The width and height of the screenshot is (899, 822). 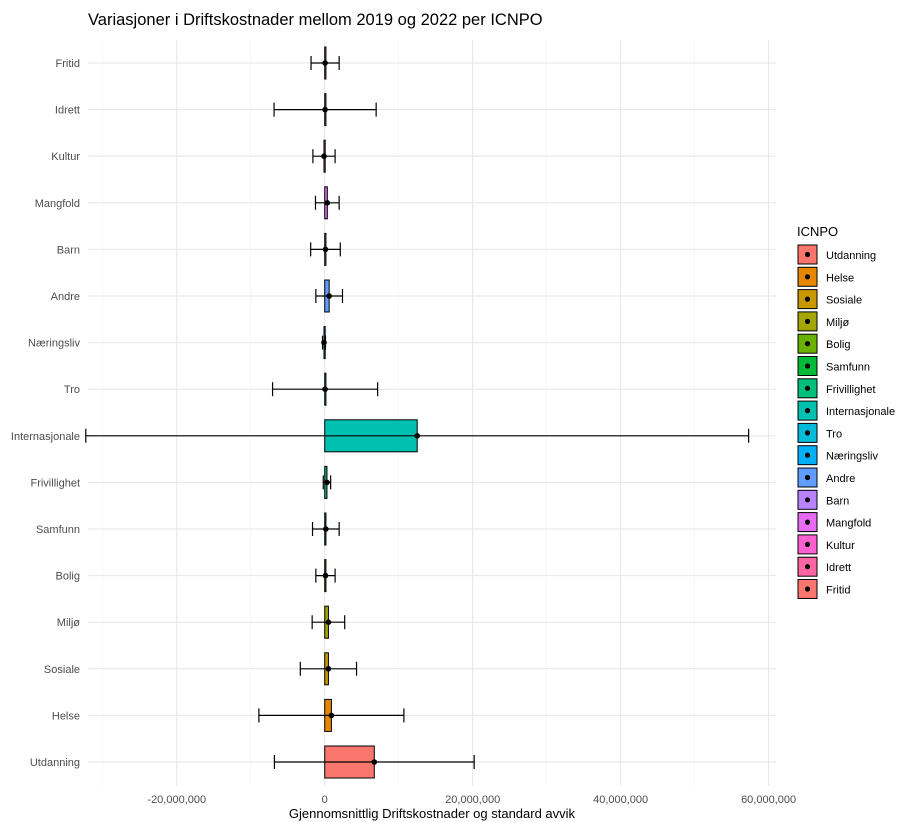 What do you see at coordinates (324, 342) in the screenshot?
I see `mean-point-næringsliv` at bounding box center [324, 342].